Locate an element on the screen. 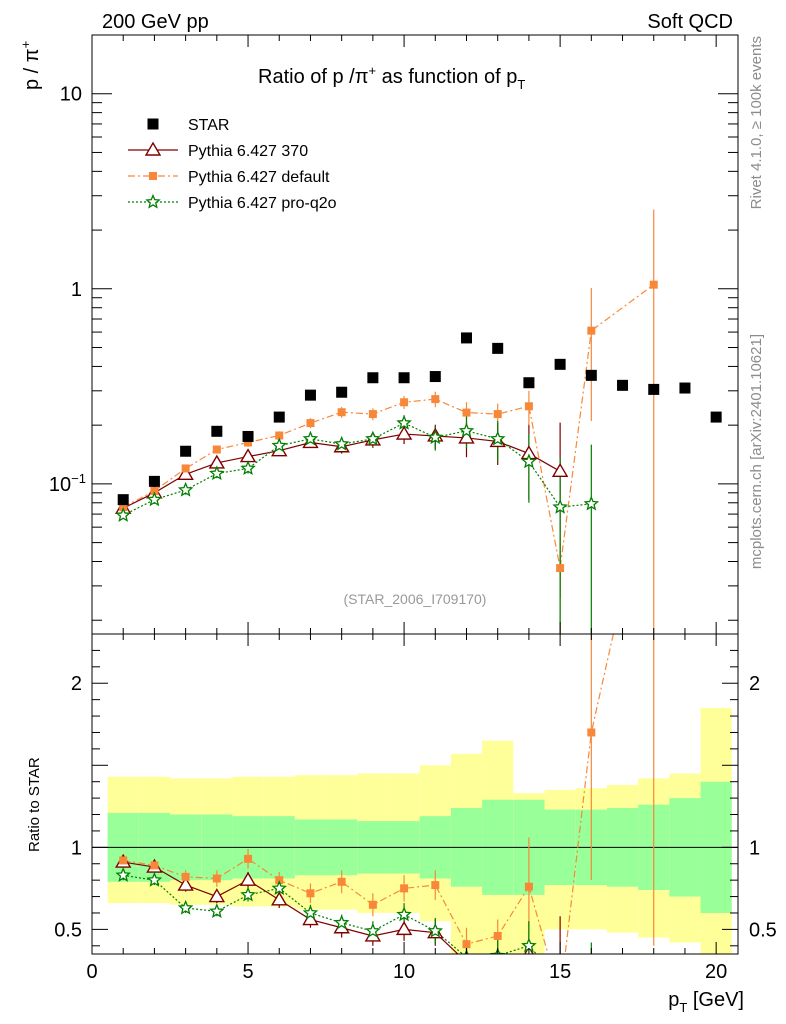 The height and width of the screenshot is (1024, 786). legend-label: Pythia 6.427 pro-q2o is located at coordinates (262, 203).